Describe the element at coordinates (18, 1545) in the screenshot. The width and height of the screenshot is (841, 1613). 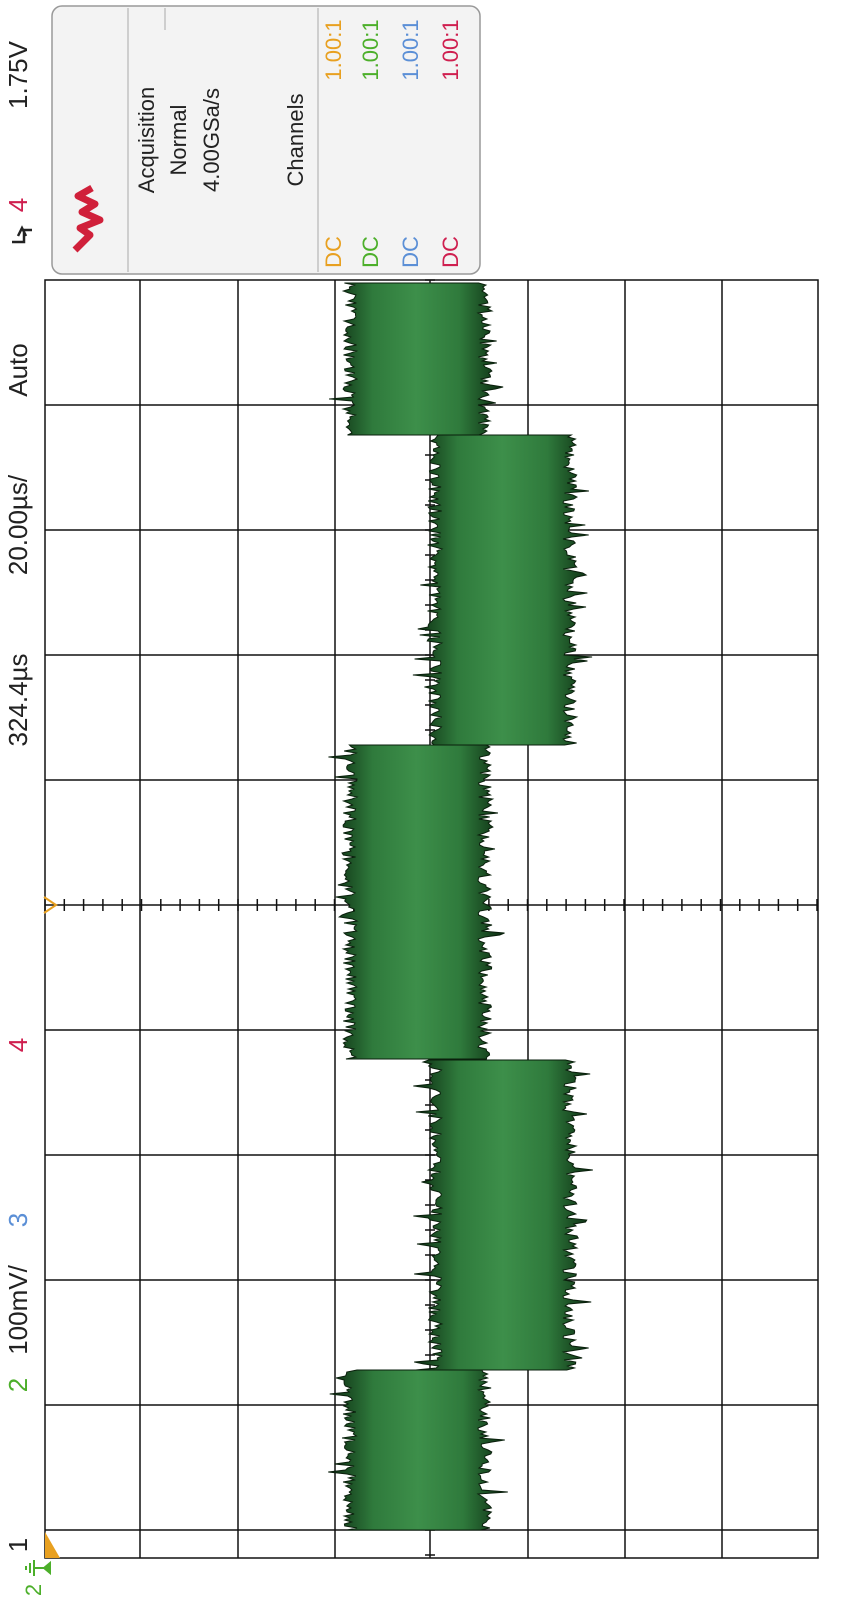
I see `channel-1: 1` at that location.